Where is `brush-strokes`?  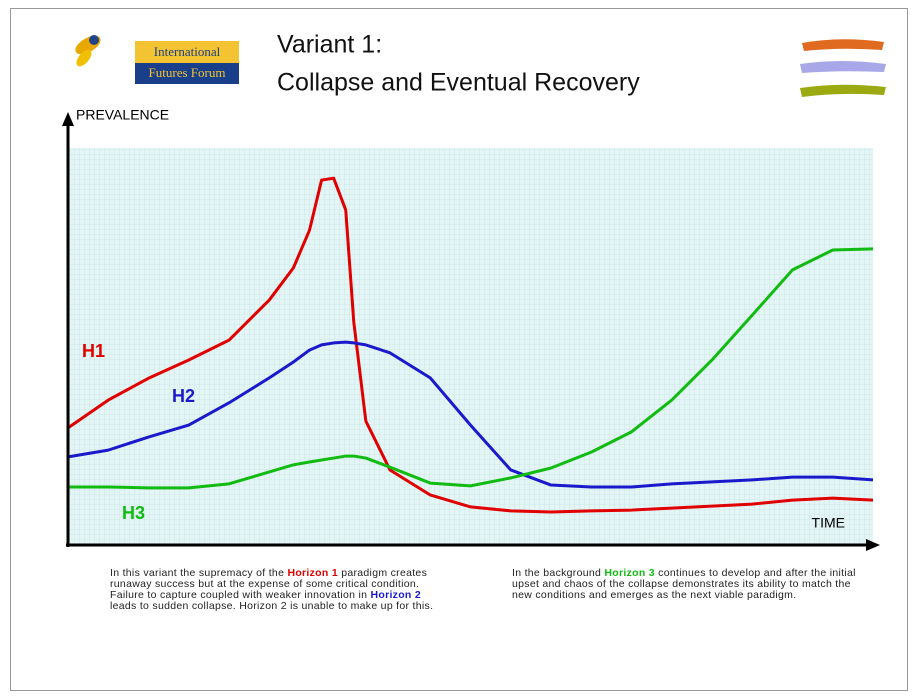 brush-strokes is located at coordinates (843, 68).